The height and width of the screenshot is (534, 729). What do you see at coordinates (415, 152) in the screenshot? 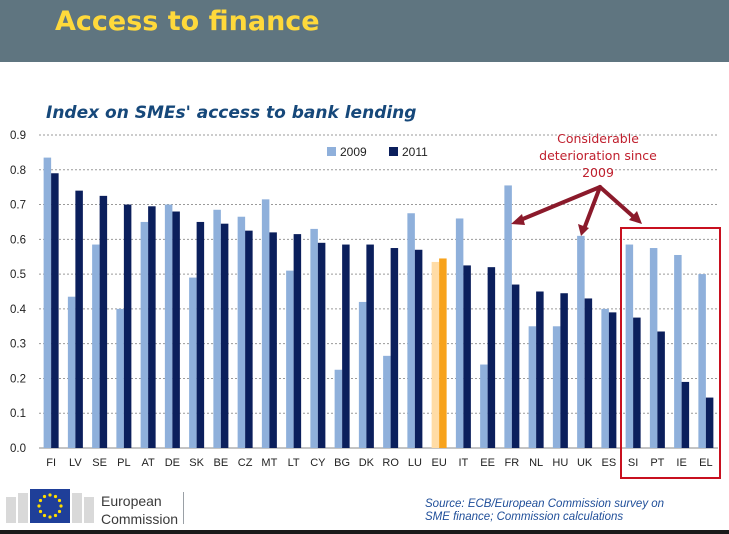
I see `legend-label-2011: 2011` at bounding box center [415, 152].